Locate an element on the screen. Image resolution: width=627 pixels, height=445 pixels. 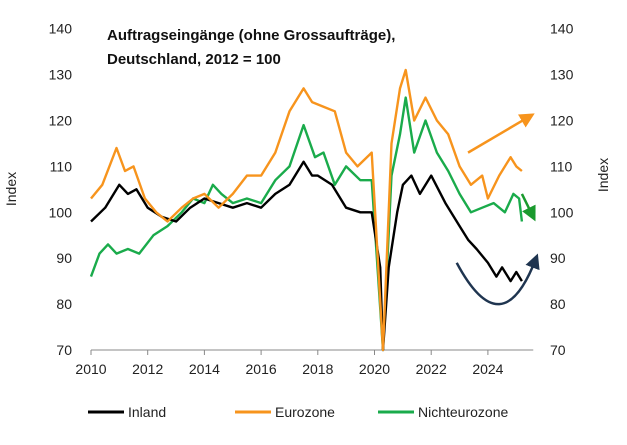
y-tick-label-left: 100 is located at coordinates (61, 212).